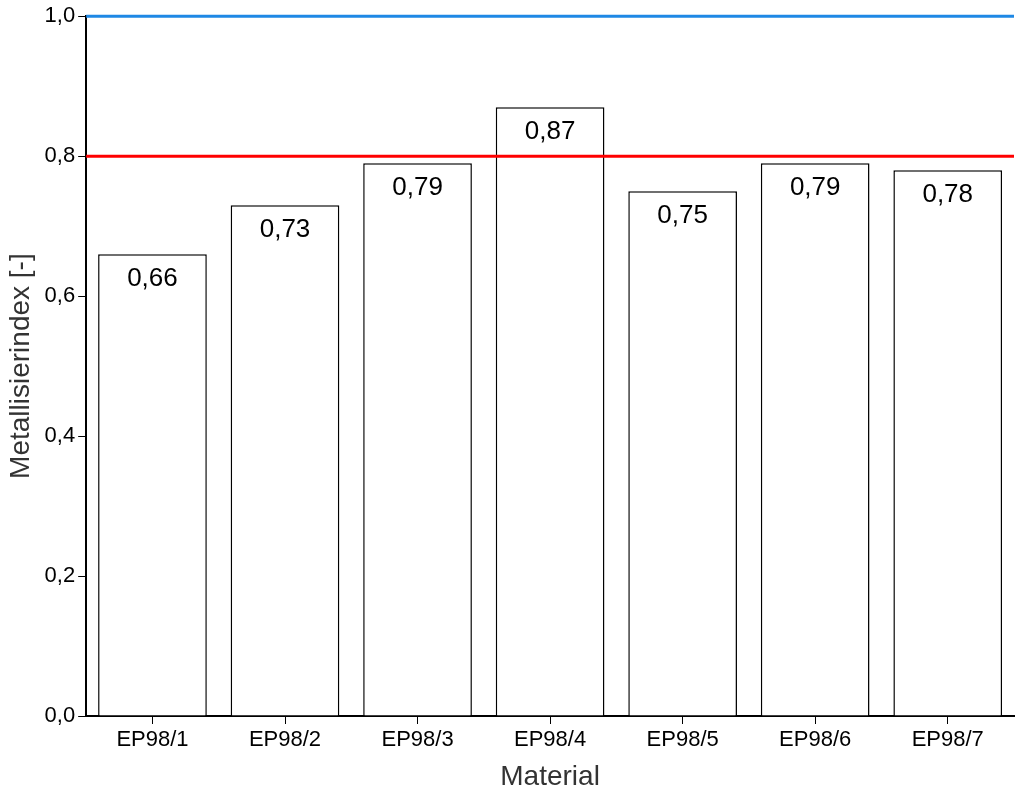 This screenshot has height=798, width=1020. I want to click on data-label: 0,78, so click(948, 193).